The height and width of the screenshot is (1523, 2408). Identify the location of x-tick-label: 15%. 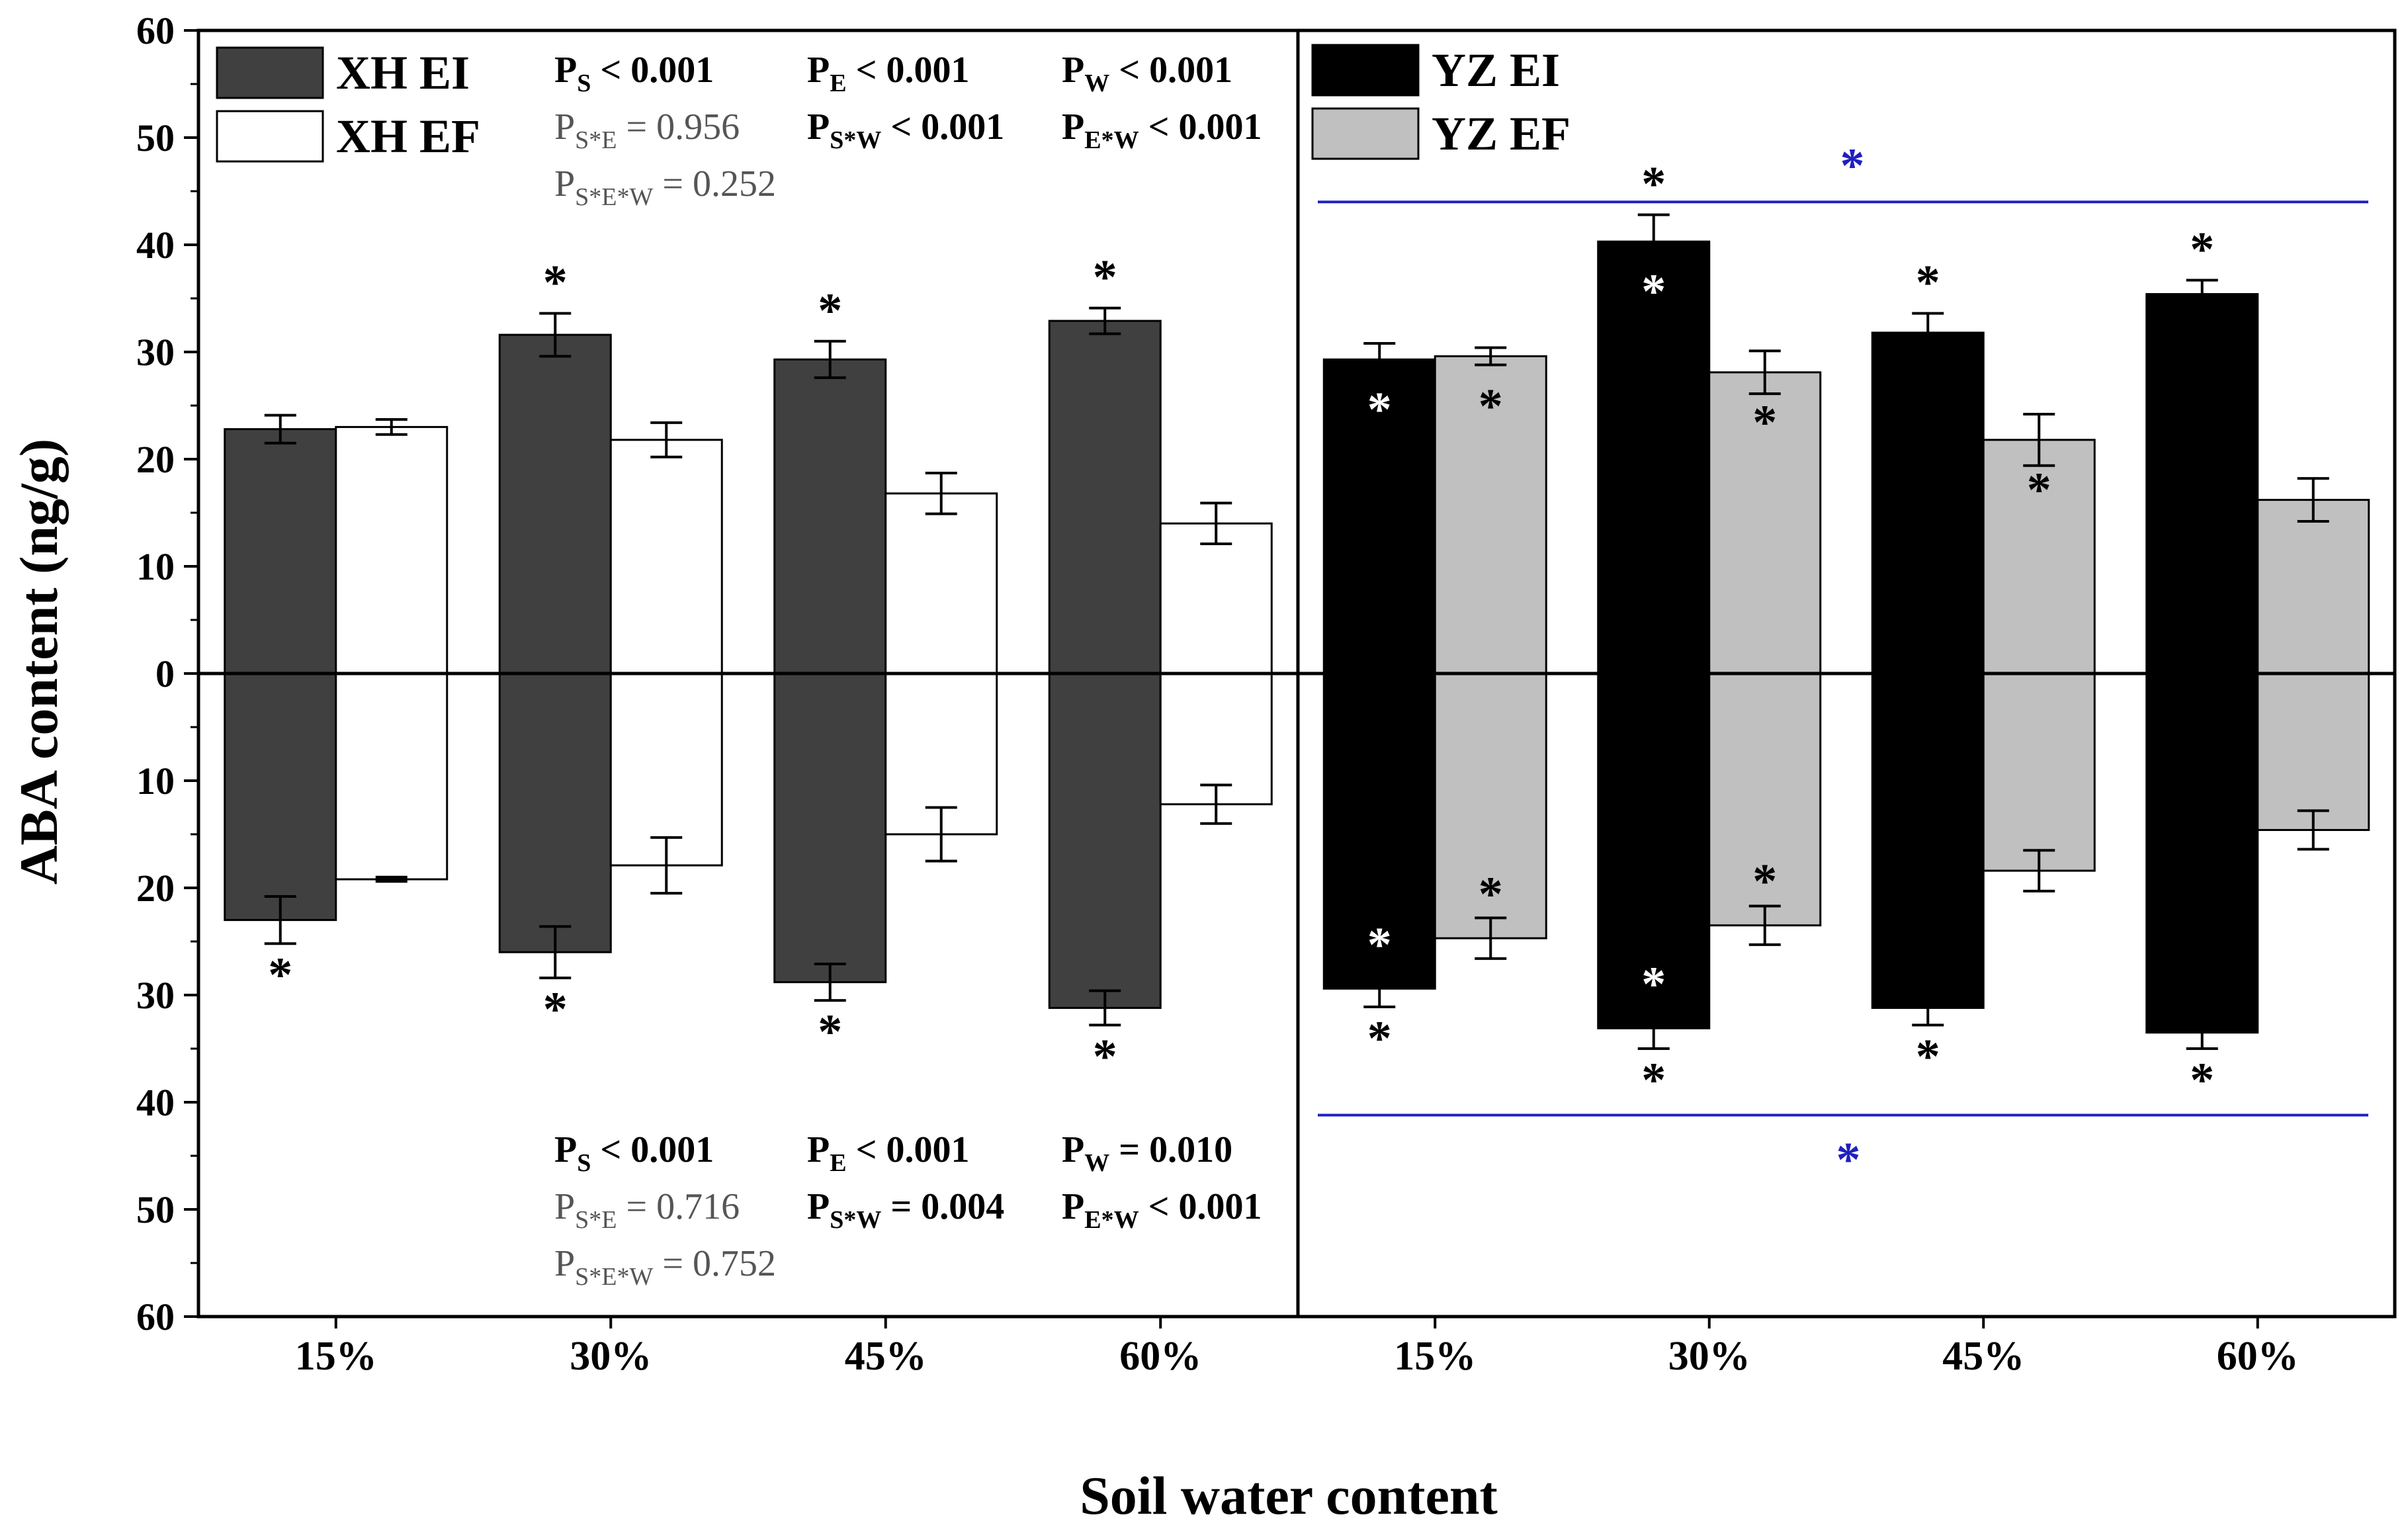
(336, 1357).